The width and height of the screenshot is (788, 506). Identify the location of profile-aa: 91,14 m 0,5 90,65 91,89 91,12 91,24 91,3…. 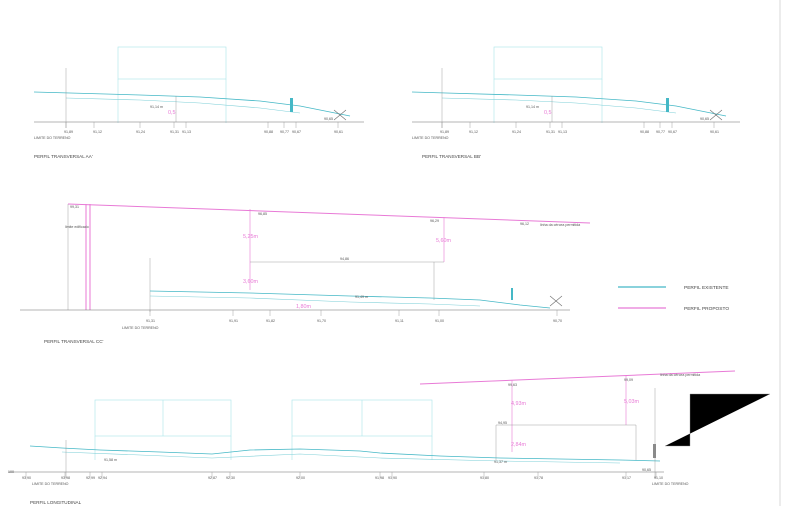
(198, 102).